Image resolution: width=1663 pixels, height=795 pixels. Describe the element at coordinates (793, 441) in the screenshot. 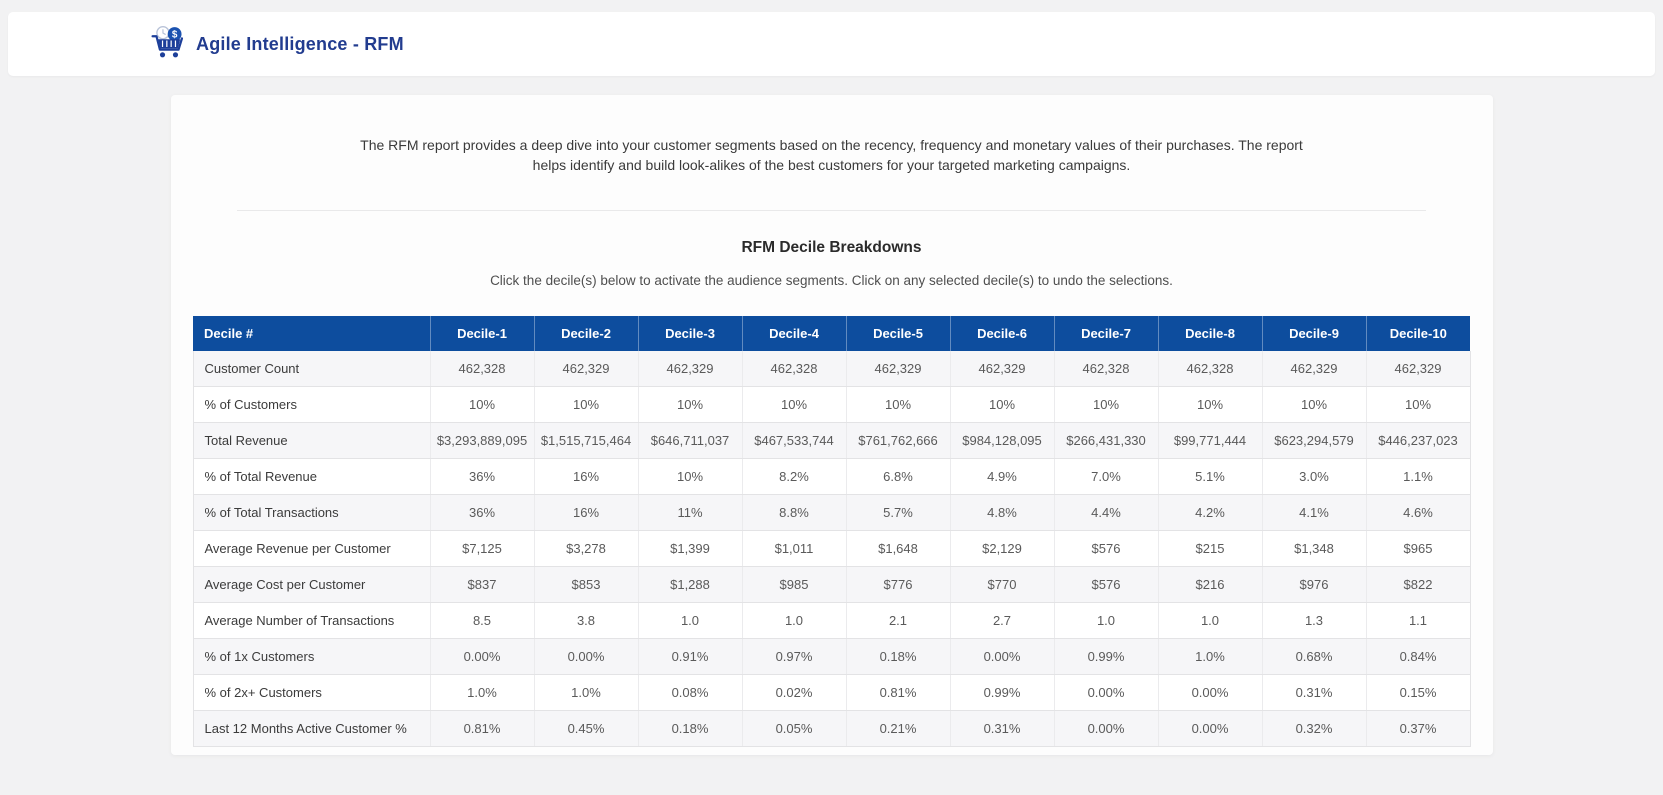

I see `metric-cell: $467,533,744` at that location.